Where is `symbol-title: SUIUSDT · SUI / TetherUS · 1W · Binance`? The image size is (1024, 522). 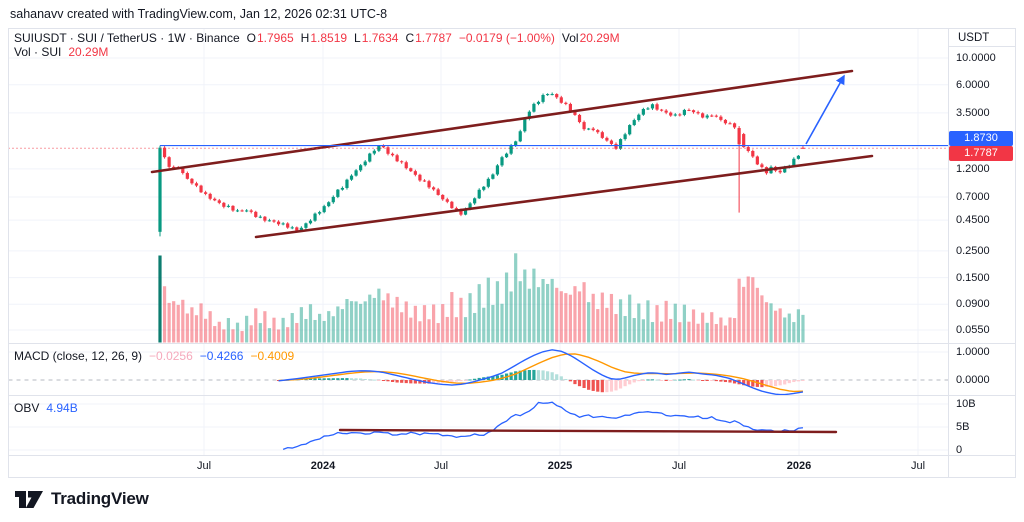
symbol-title: SUIUSDT · SUI / TetherUS · 1W · Binance is located at coordinates (127, 38).